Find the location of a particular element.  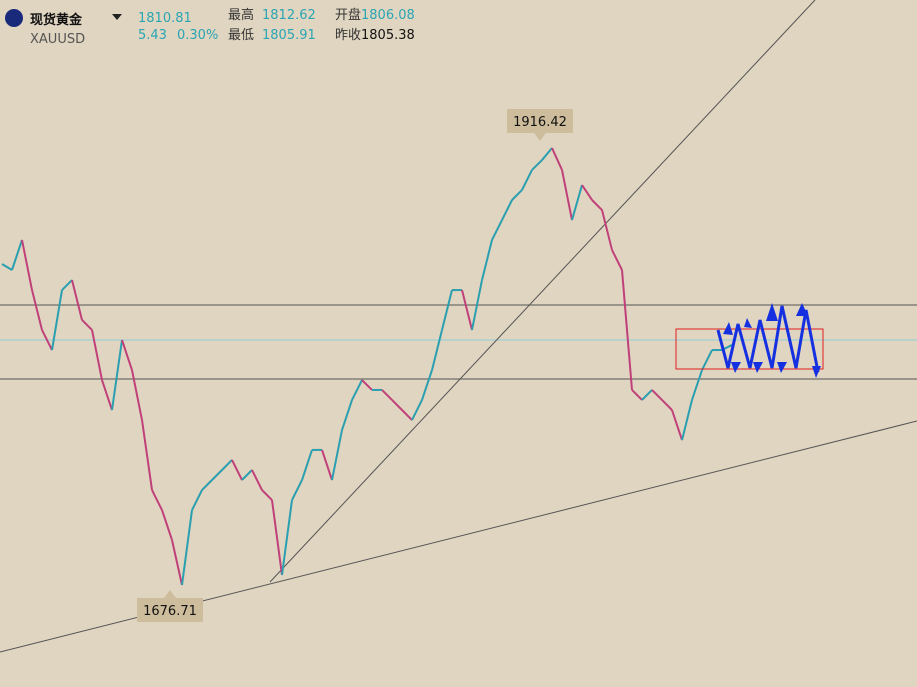

price: 1810.81 is located at coordinates (165, 18).